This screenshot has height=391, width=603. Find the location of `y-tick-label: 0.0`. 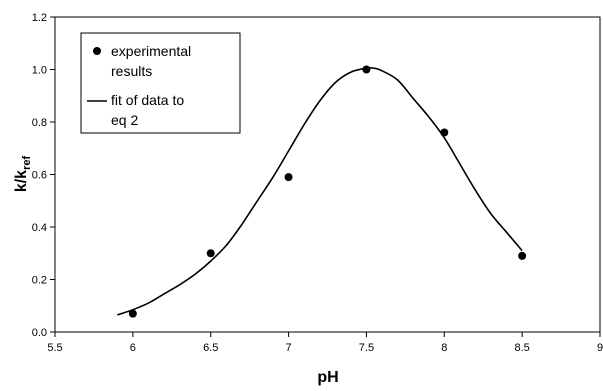

y-tick-label: 0.0 is located at coordinates (39, 333).